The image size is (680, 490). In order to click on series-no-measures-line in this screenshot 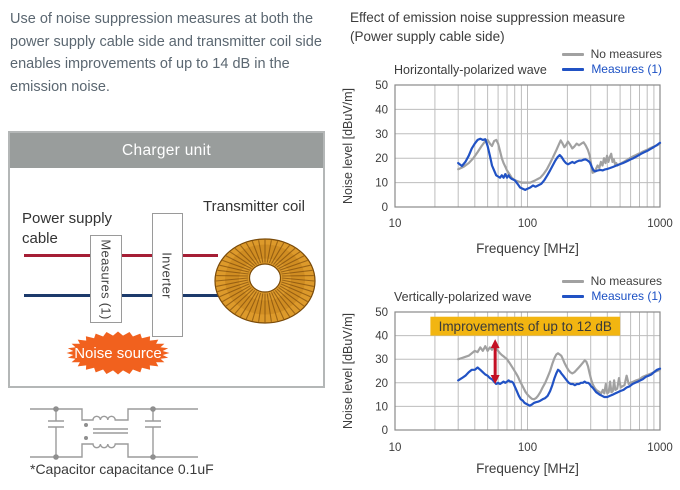, I will do `click(559, 372)`.